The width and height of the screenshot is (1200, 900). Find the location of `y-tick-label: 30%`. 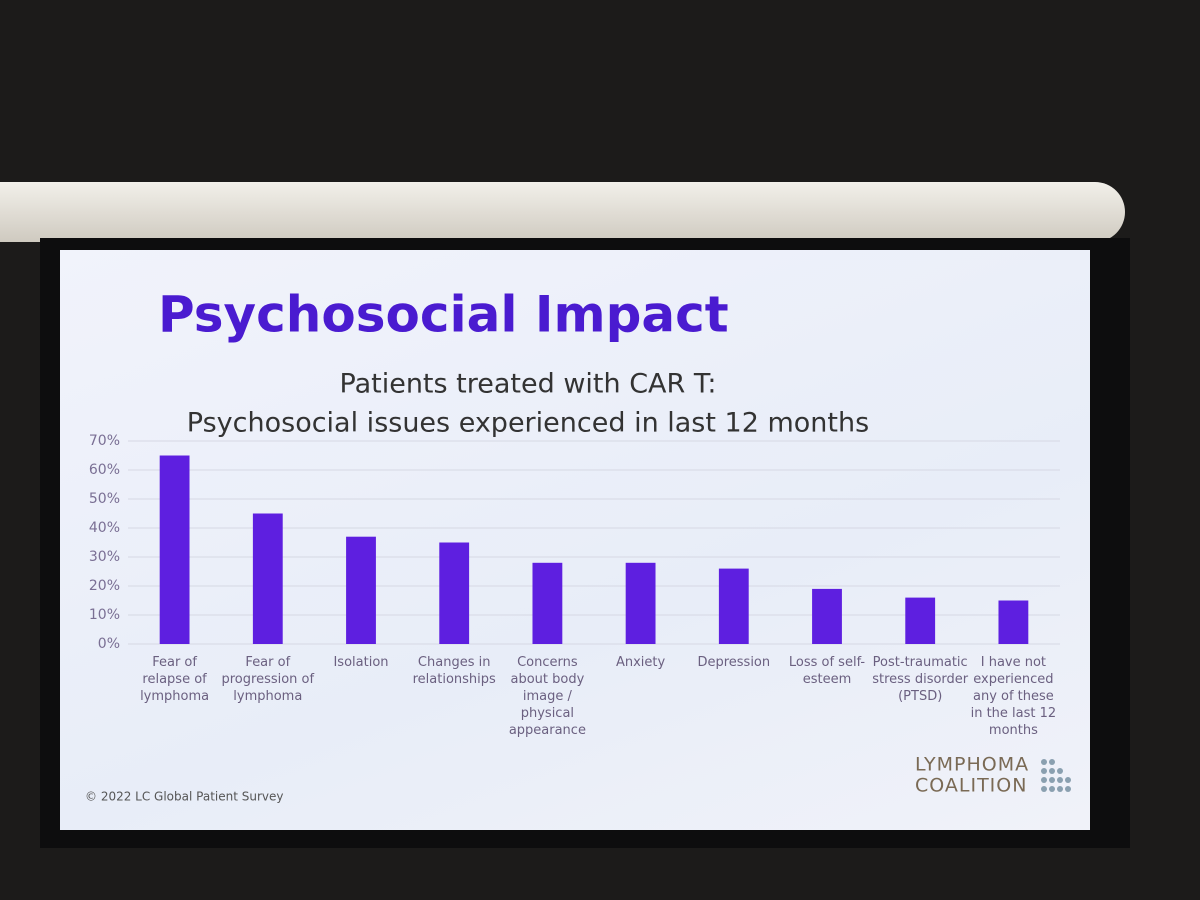

y-tick-label: 30% is located at coordinates (104, 557).